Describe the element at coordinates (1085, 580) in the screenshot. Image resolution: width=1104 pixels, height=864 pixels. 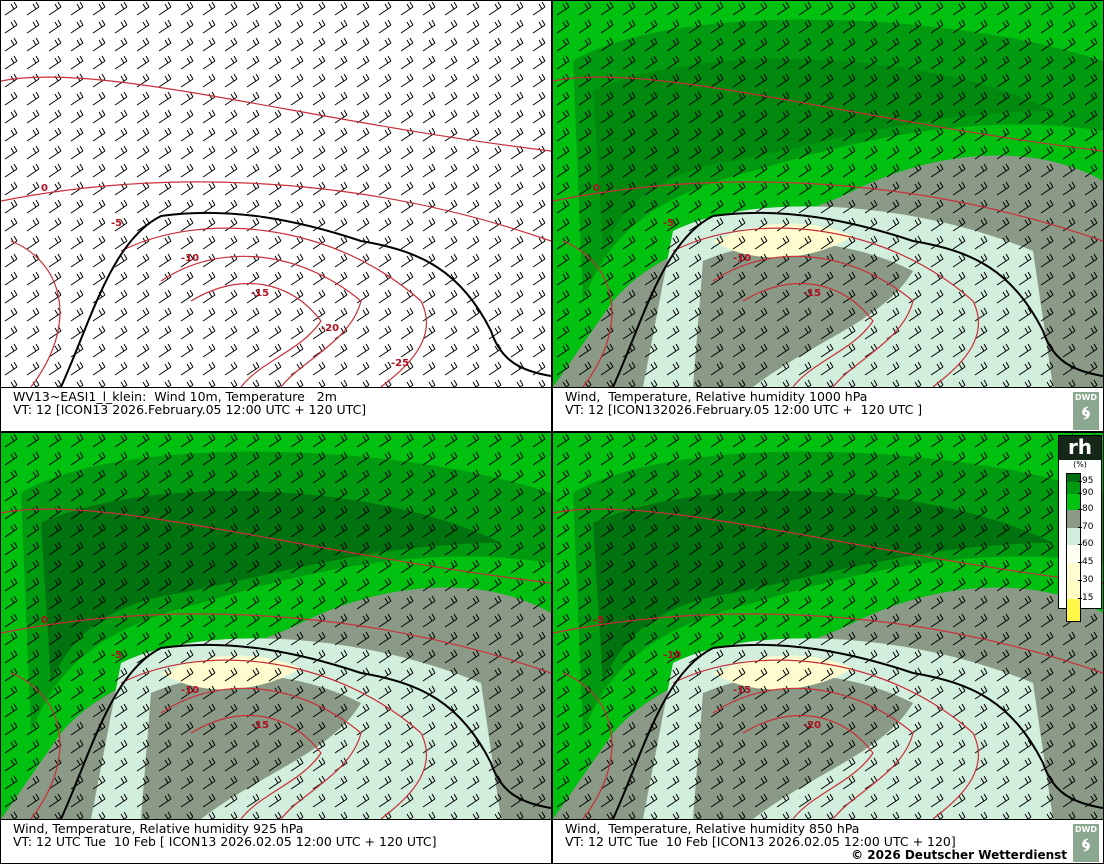
I see `legend-level: 30` at that location.